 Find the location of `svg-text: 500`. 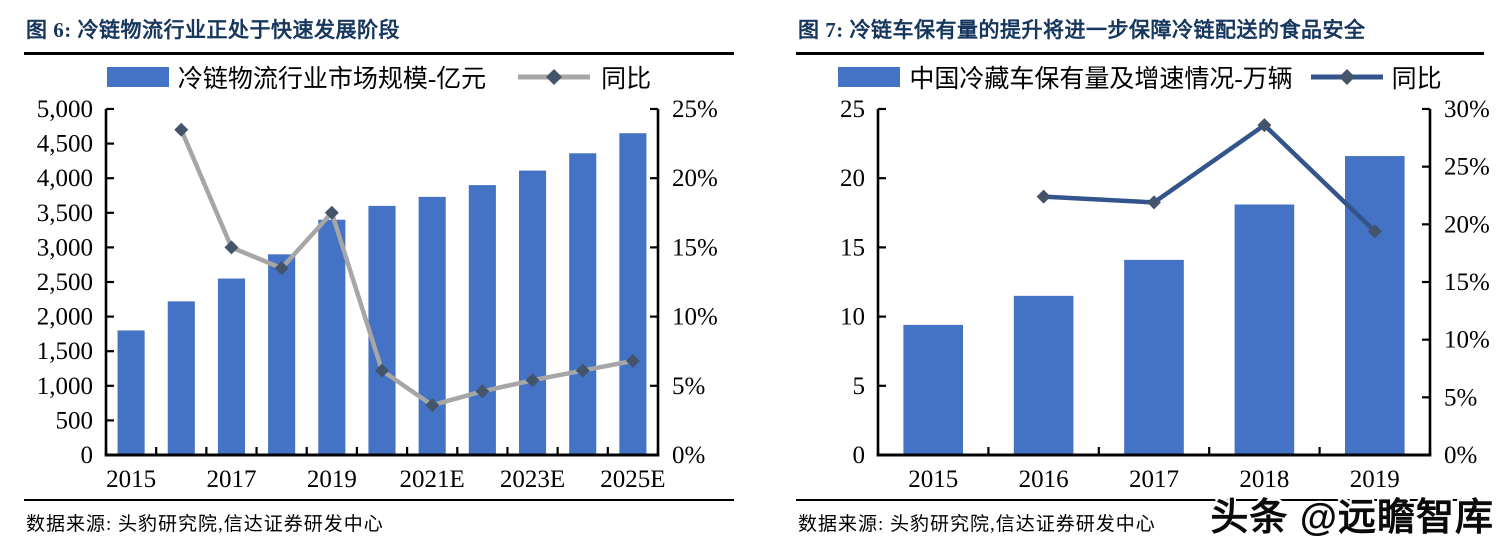

svg-text: 500 is located at coordinates (75, 420).